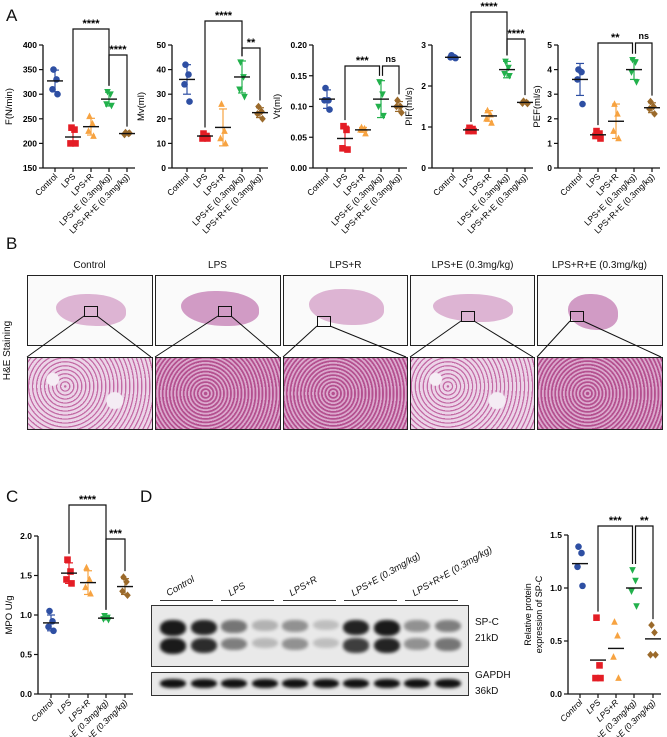  Describe the element at coordinates (298, 168) in the screenshot. I see `y-tick-label: 0.00` at that location.